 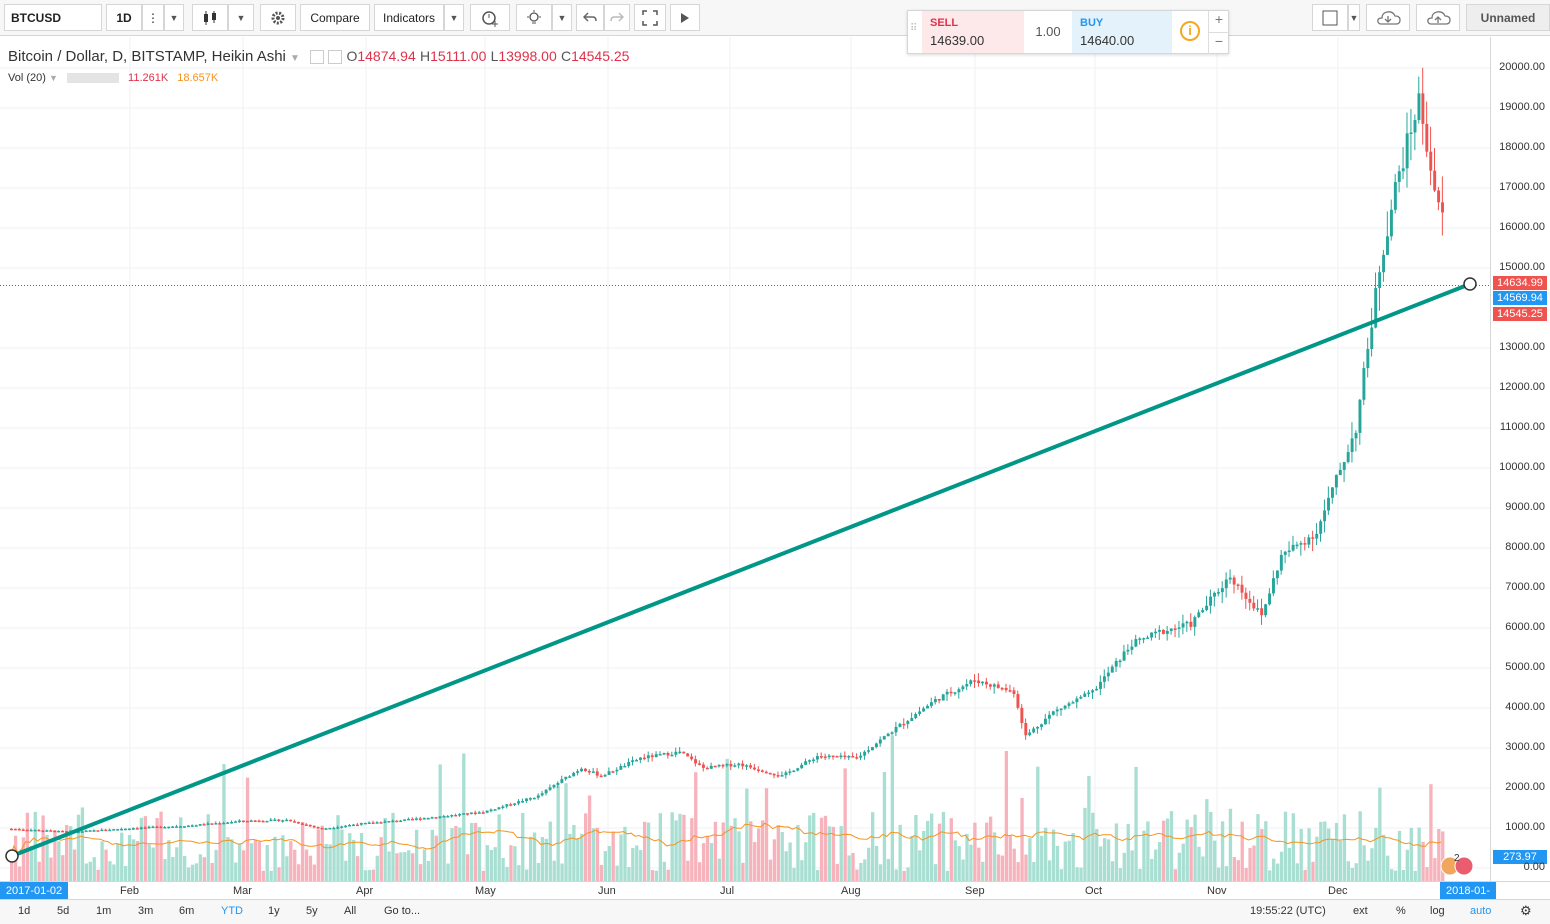 What do you see at coordinates (335, 57) in the screenshot?
I see `series-settings-icon` at bounding box center [335, 57].